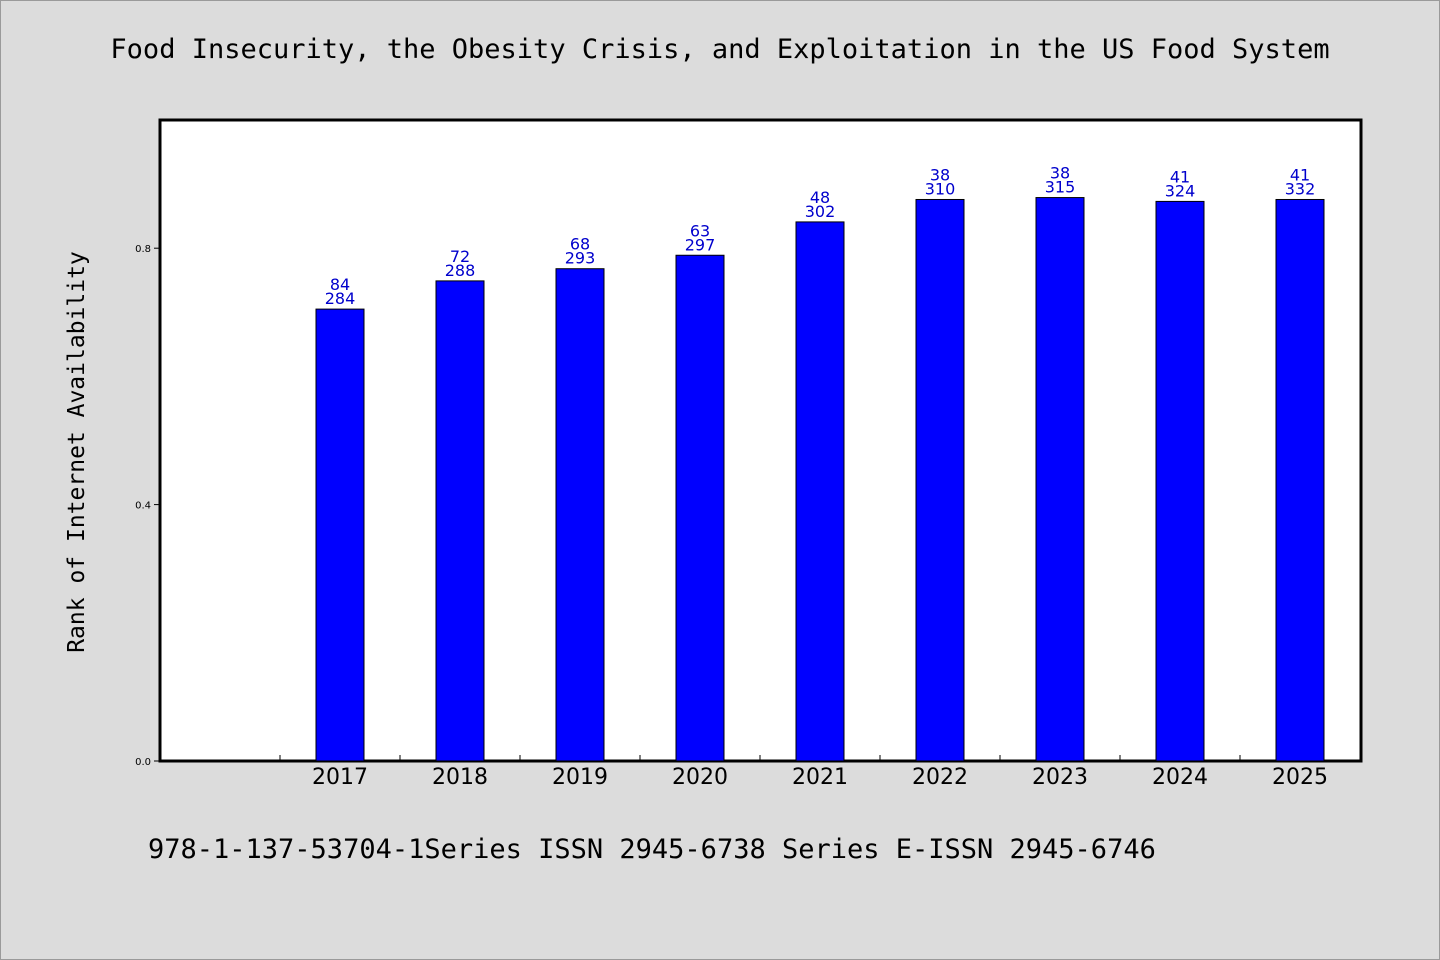 This screenshot has height=960, width=1440. Describe the element at coordinates (580, 258) in the screenshot. I see `data-label-bottom: 293` at that location.